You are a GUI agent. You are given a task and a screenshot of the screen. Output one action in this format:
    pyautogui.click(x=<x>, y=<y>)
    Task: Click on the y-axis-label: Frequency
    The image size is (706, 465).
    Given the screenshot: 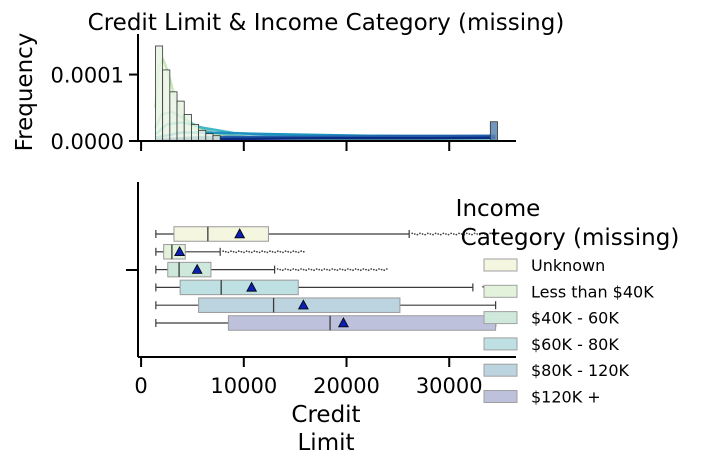 What is the action you would take?
    pyautogui.click(x=25, y=92)
    